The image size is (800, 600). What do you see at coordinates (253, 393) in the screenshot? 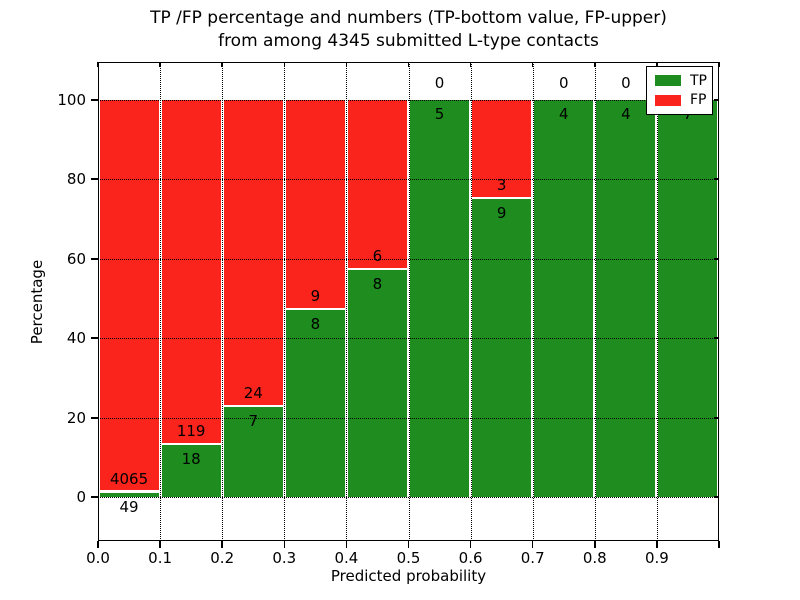
I see `bar-label-fp: 24` at bounding box center [253, 393].